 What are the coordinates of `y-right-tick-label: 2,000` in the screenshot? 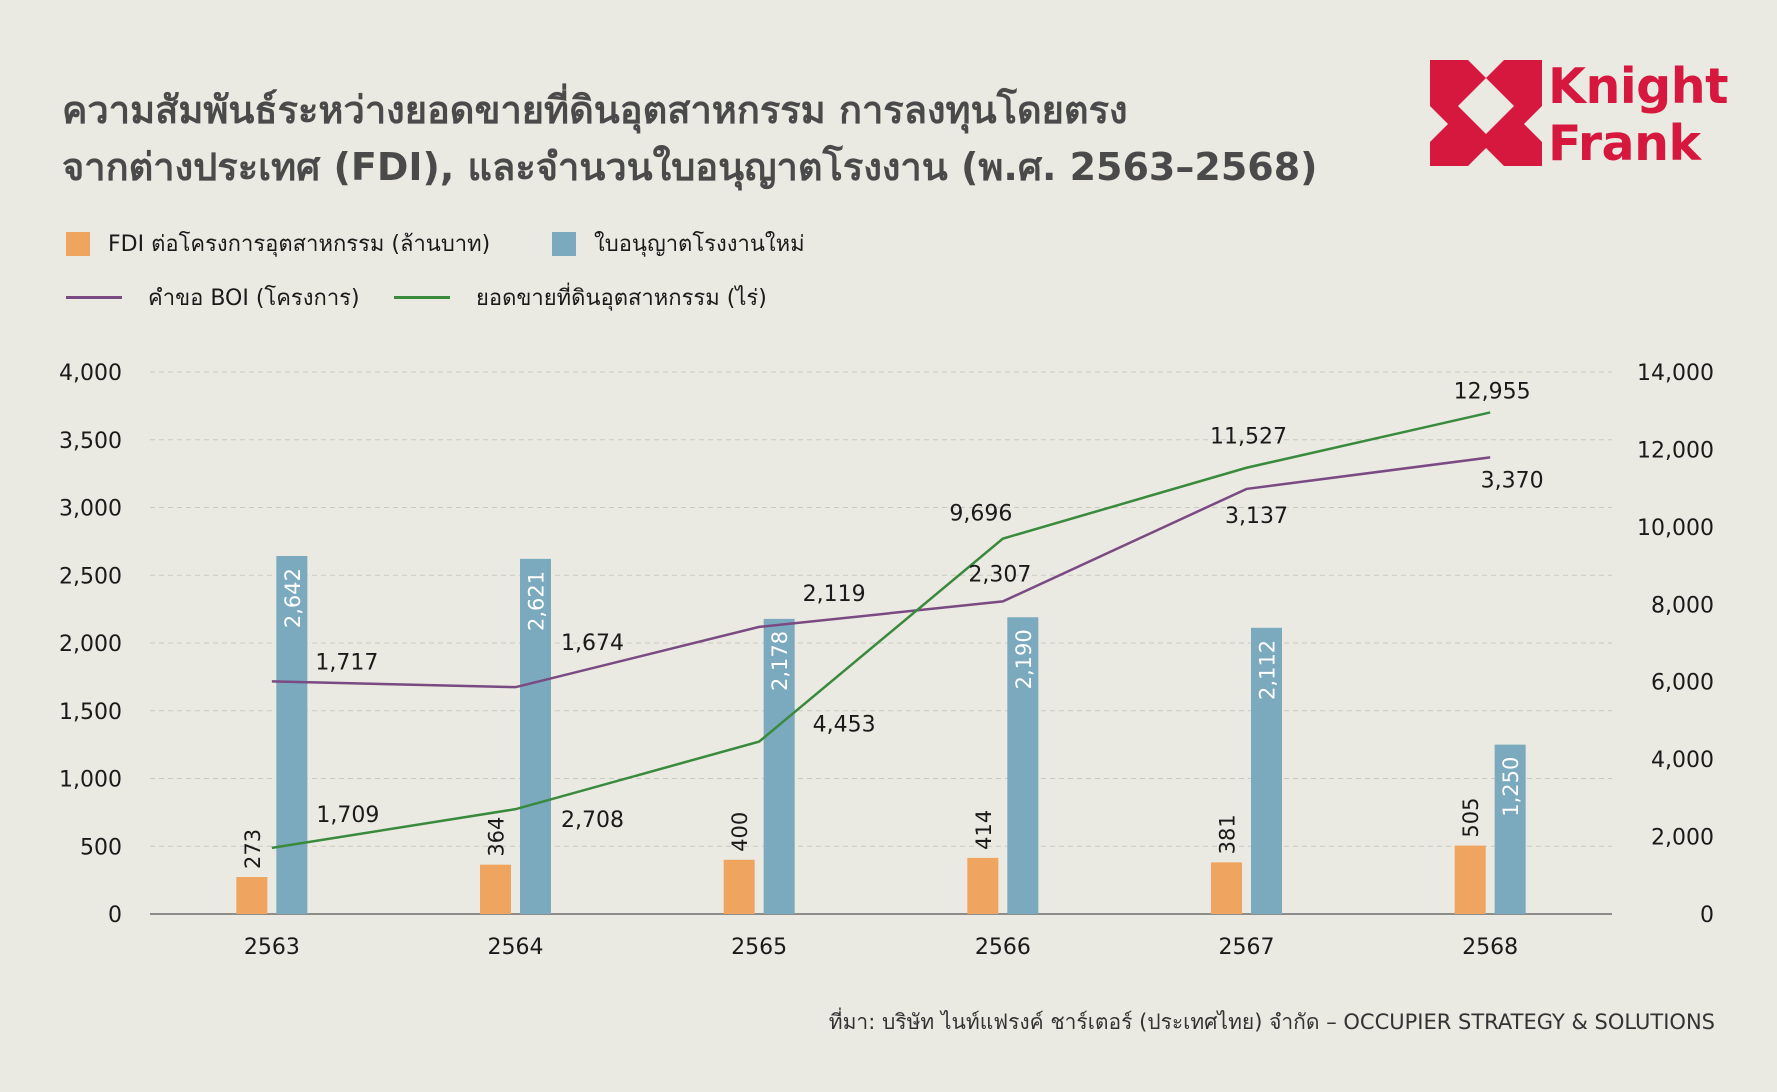 It's located at (1682, 838).